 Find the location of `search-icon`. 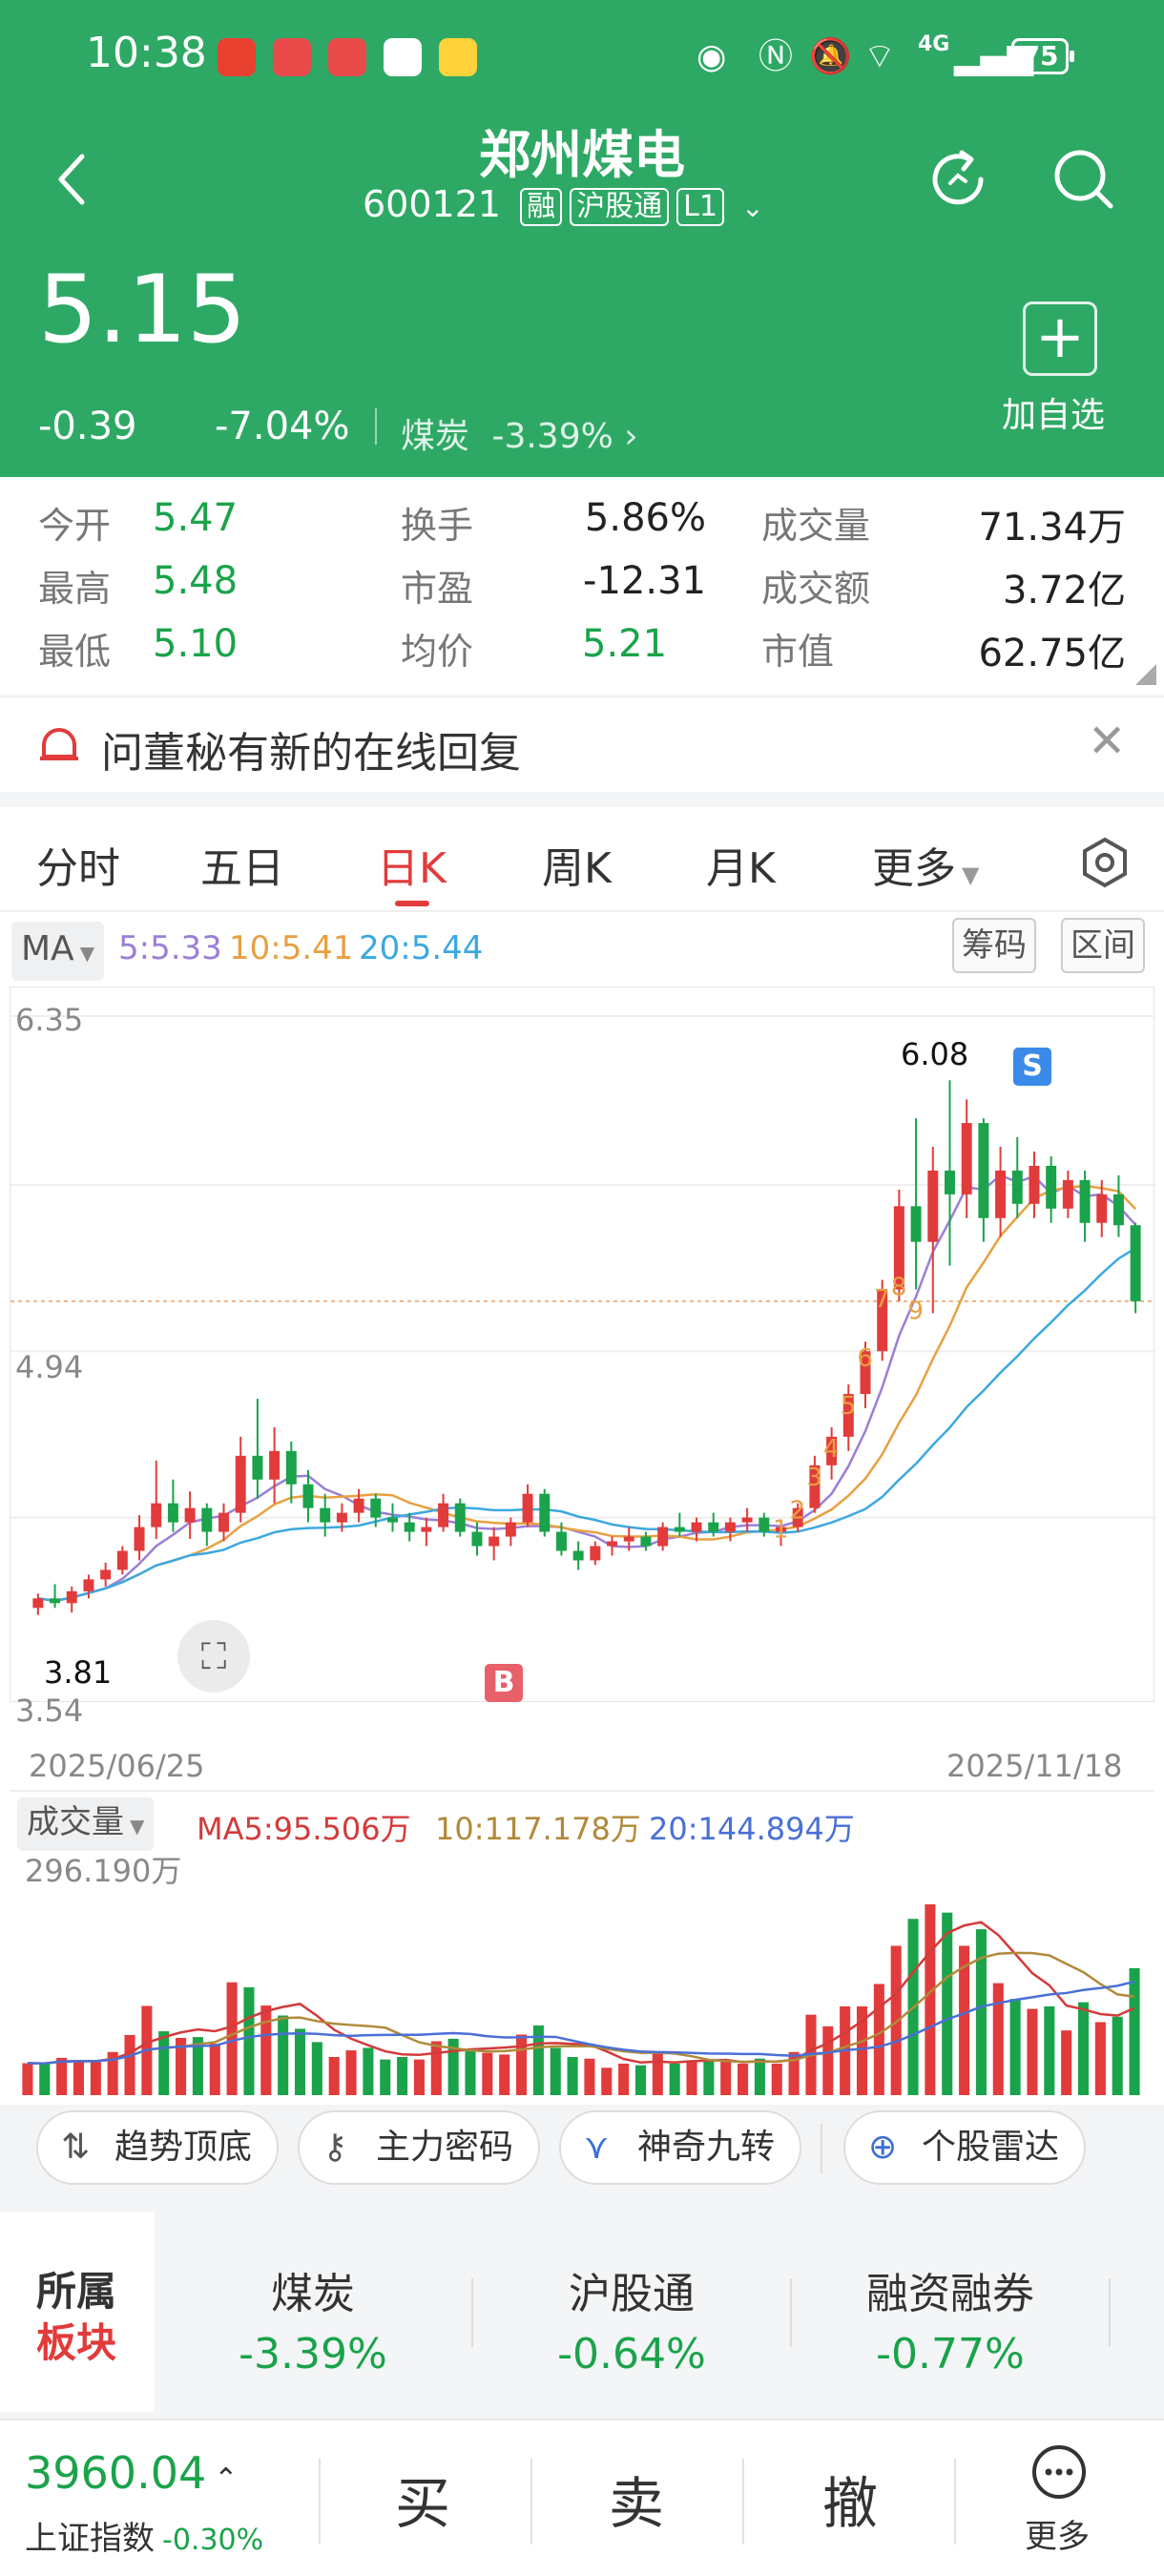

search-icon is located at coordinates (1084, 179).